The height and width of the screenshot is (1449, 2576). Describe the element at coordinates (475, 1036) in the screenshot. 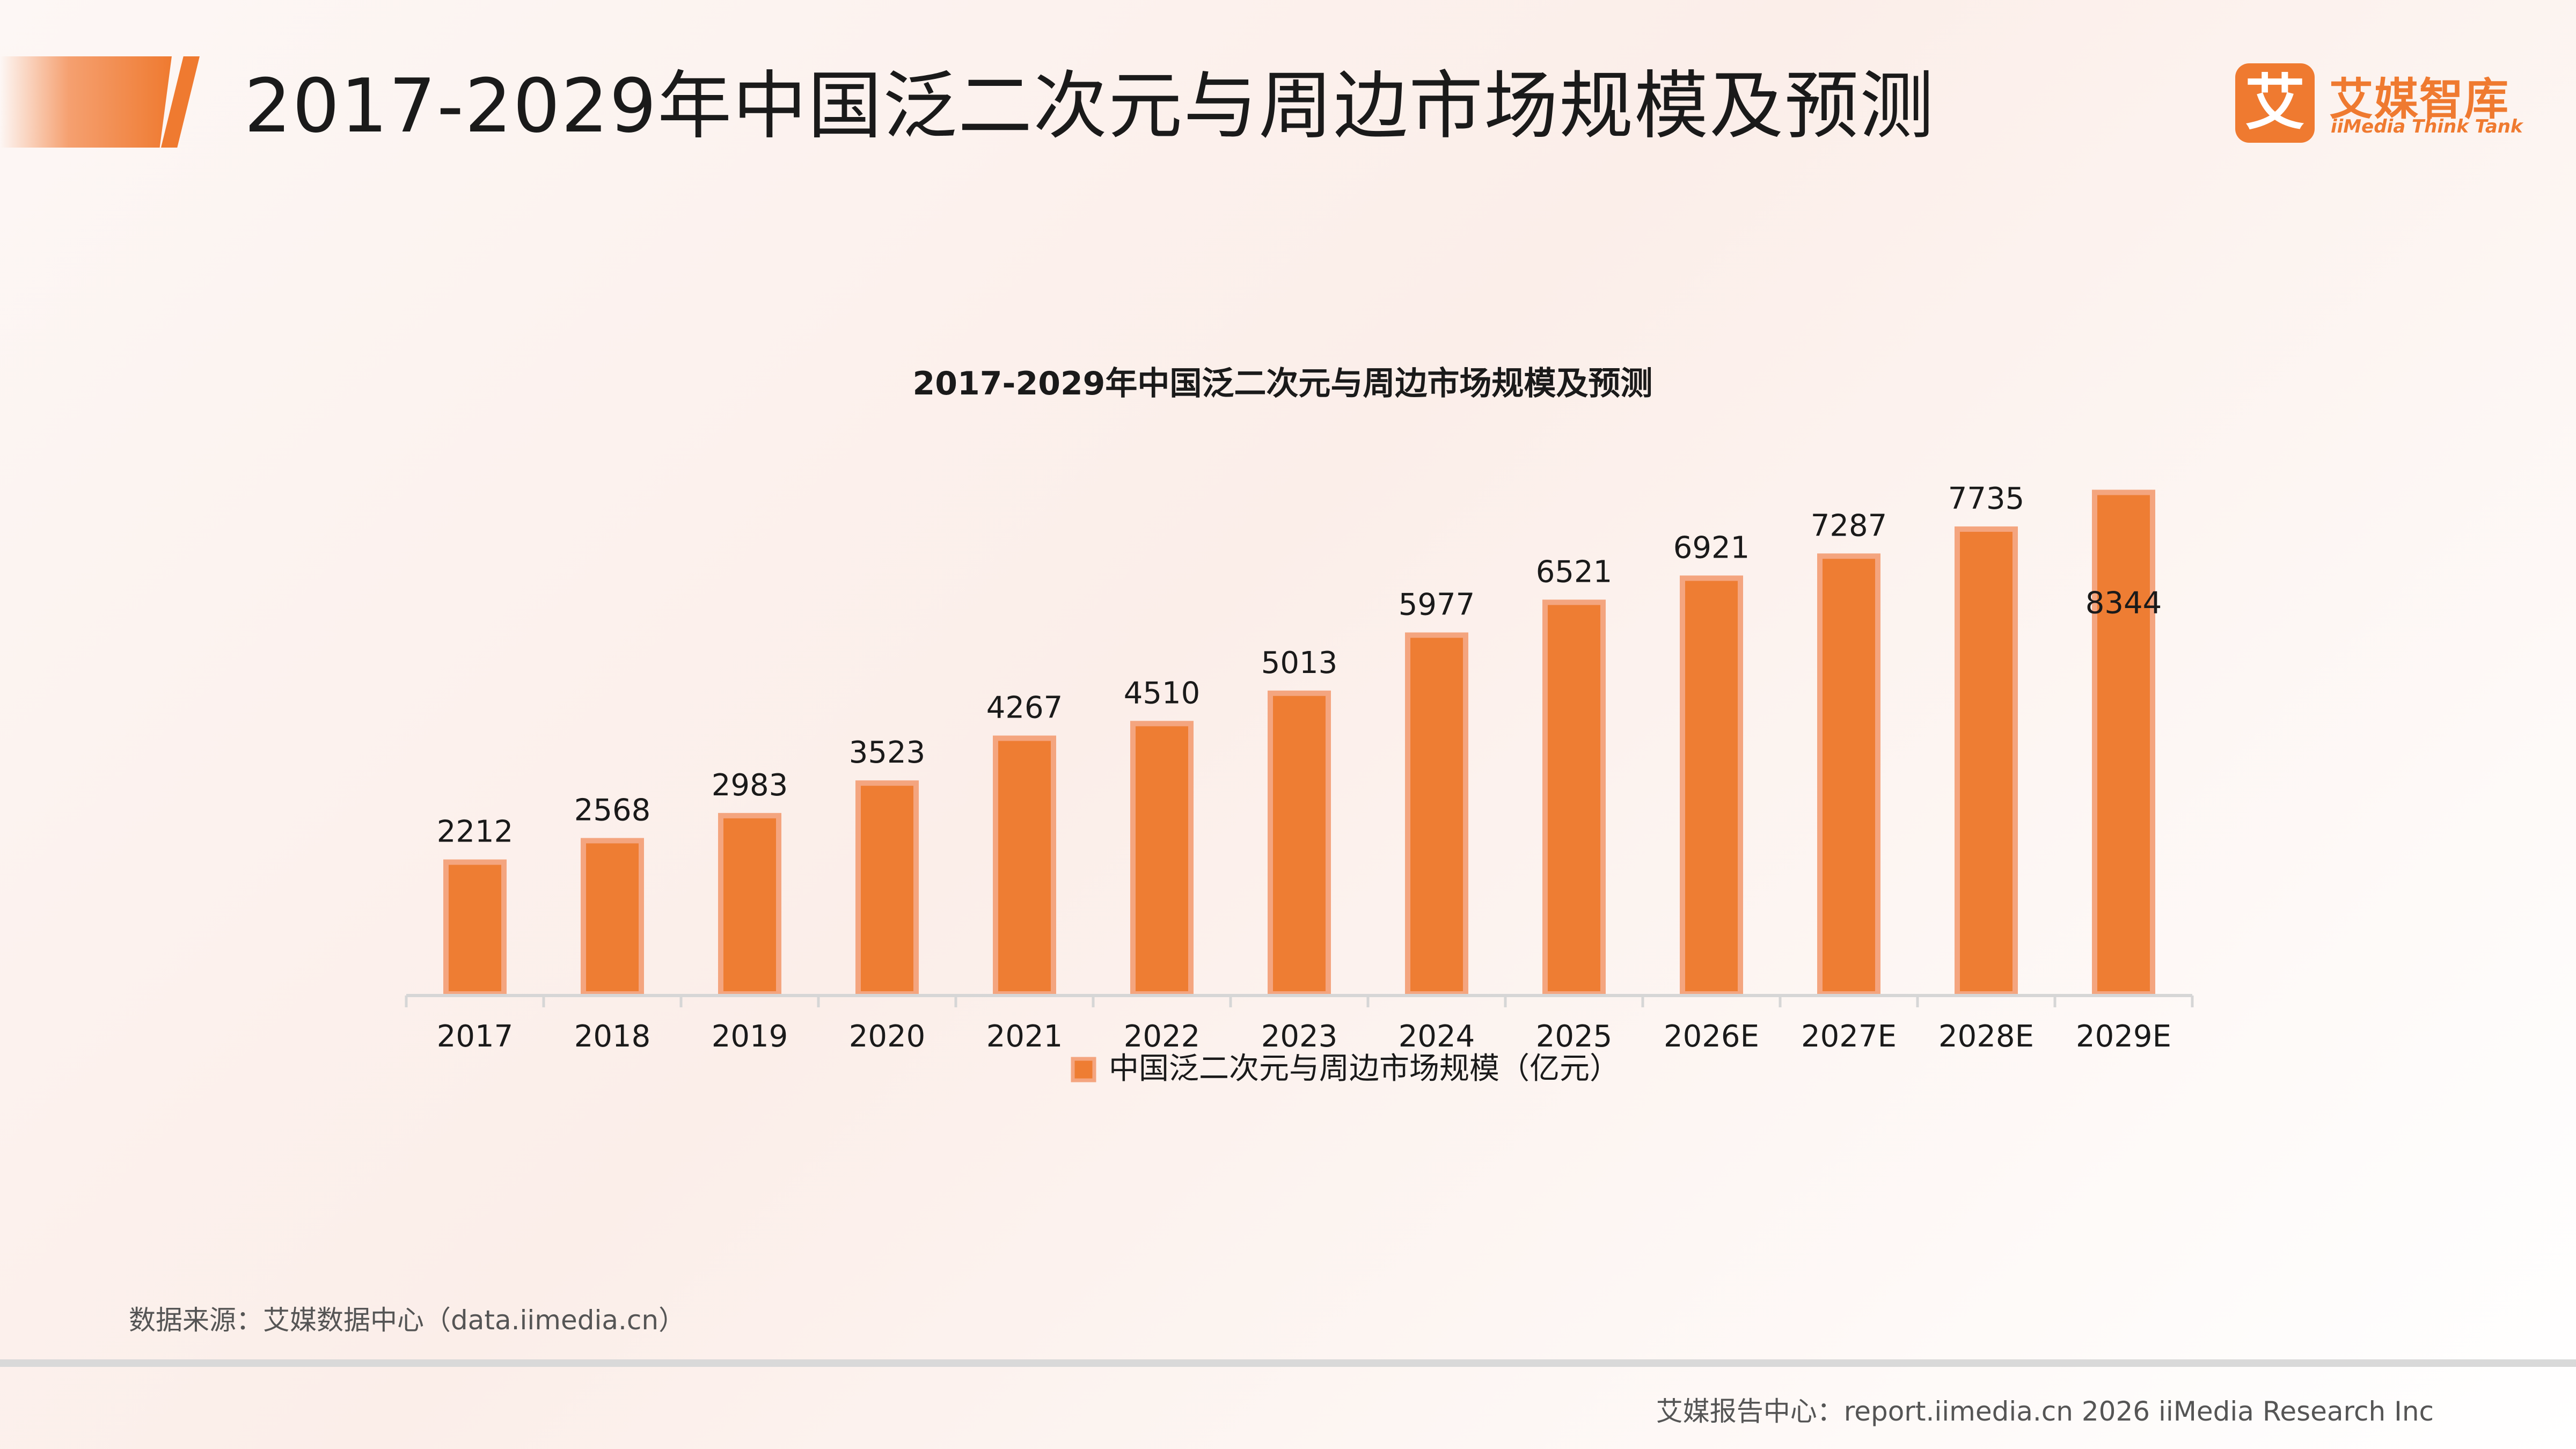

I see `x-tick-label: 2017` at that location.